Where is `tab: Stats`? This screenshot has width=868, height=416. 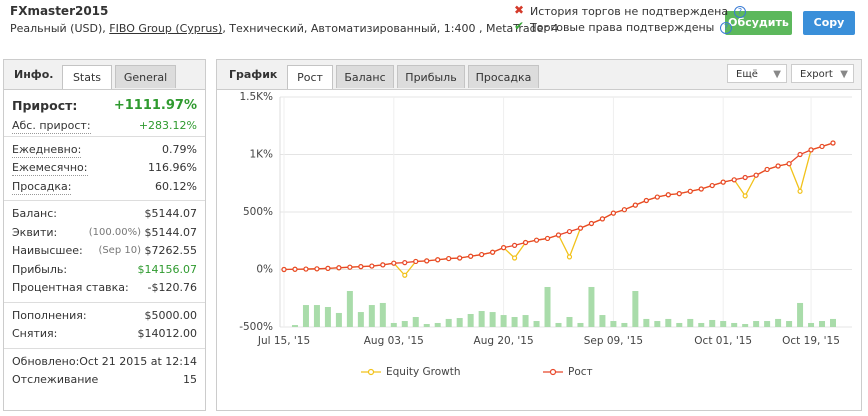
tab: Stats is located at coordinates (87, 77).